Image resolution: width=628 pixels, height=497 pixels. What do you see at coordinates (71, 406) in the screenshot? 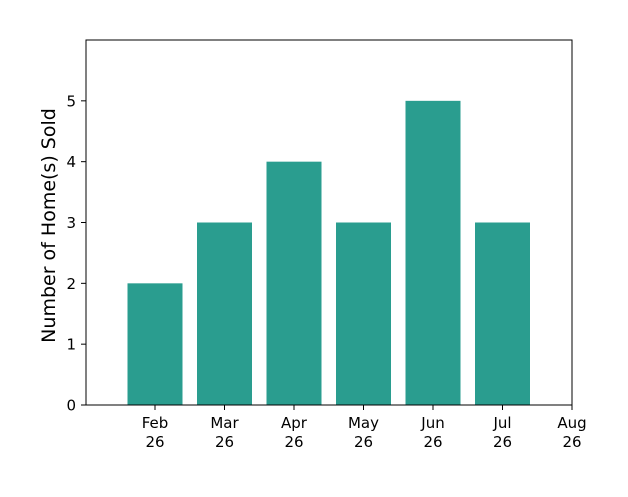
I see `y-tick-label: 0` at bounding box center [71, 406].